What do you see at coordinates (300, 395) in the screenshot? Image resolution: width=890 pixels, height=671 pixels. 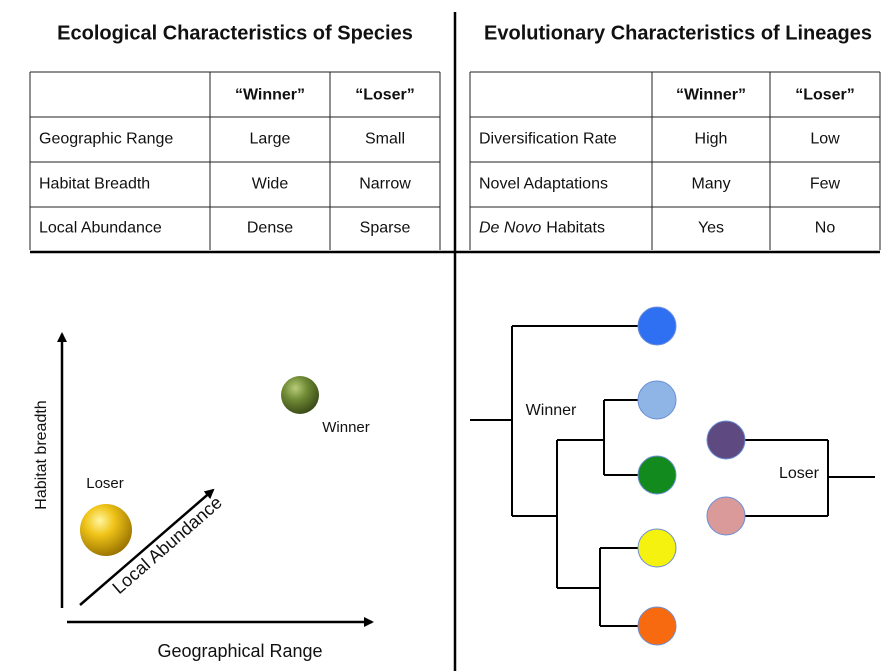 I see `winner-sphere` at bounding box center [300, 395].